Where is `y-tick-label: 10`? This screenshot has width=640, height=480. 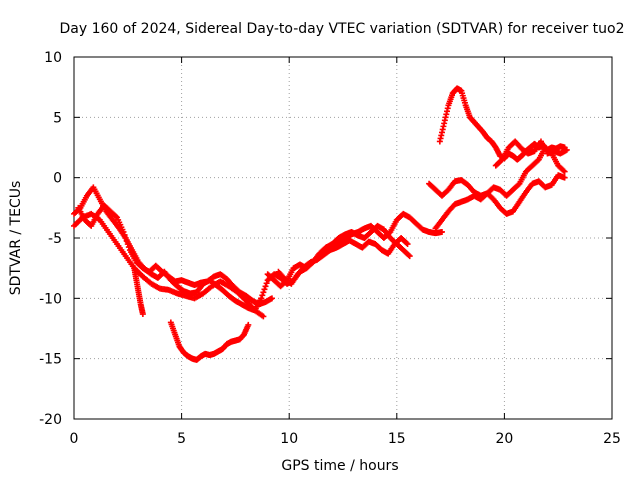
y-tick-label: 10 is located at coordinates (53, 58).